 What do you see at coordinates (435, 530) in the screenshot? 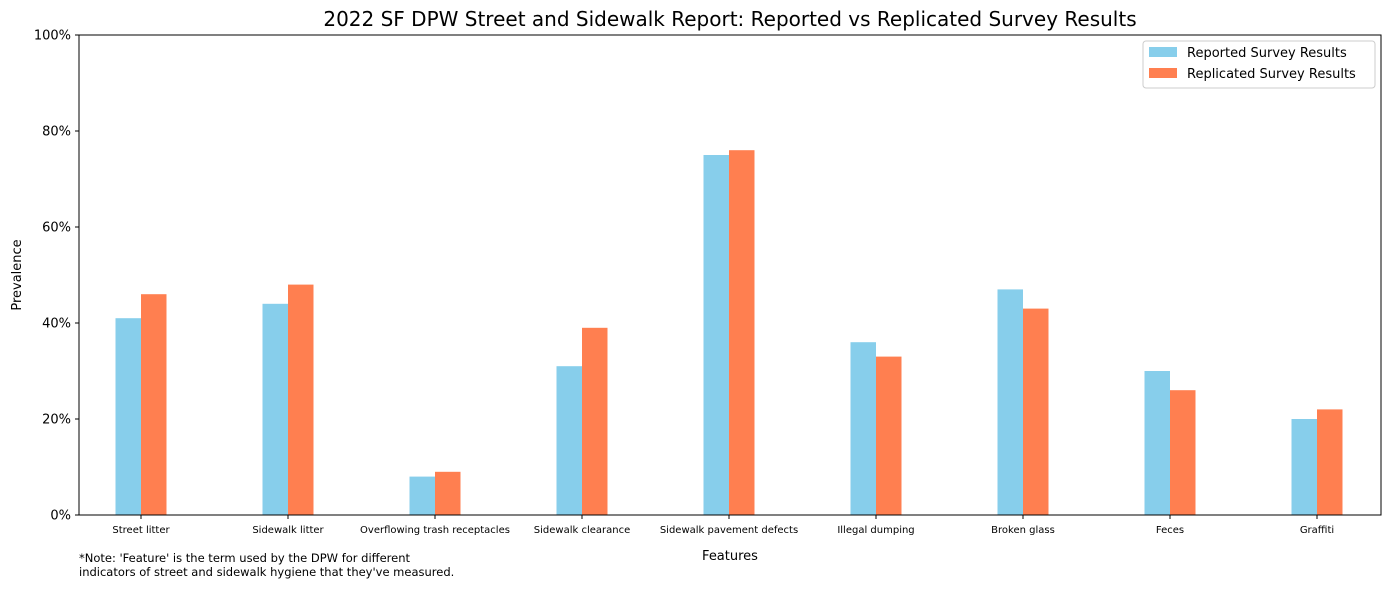
I see `x-tick-label: Overflowing trash receptacles` at bounding box center [435, 530].